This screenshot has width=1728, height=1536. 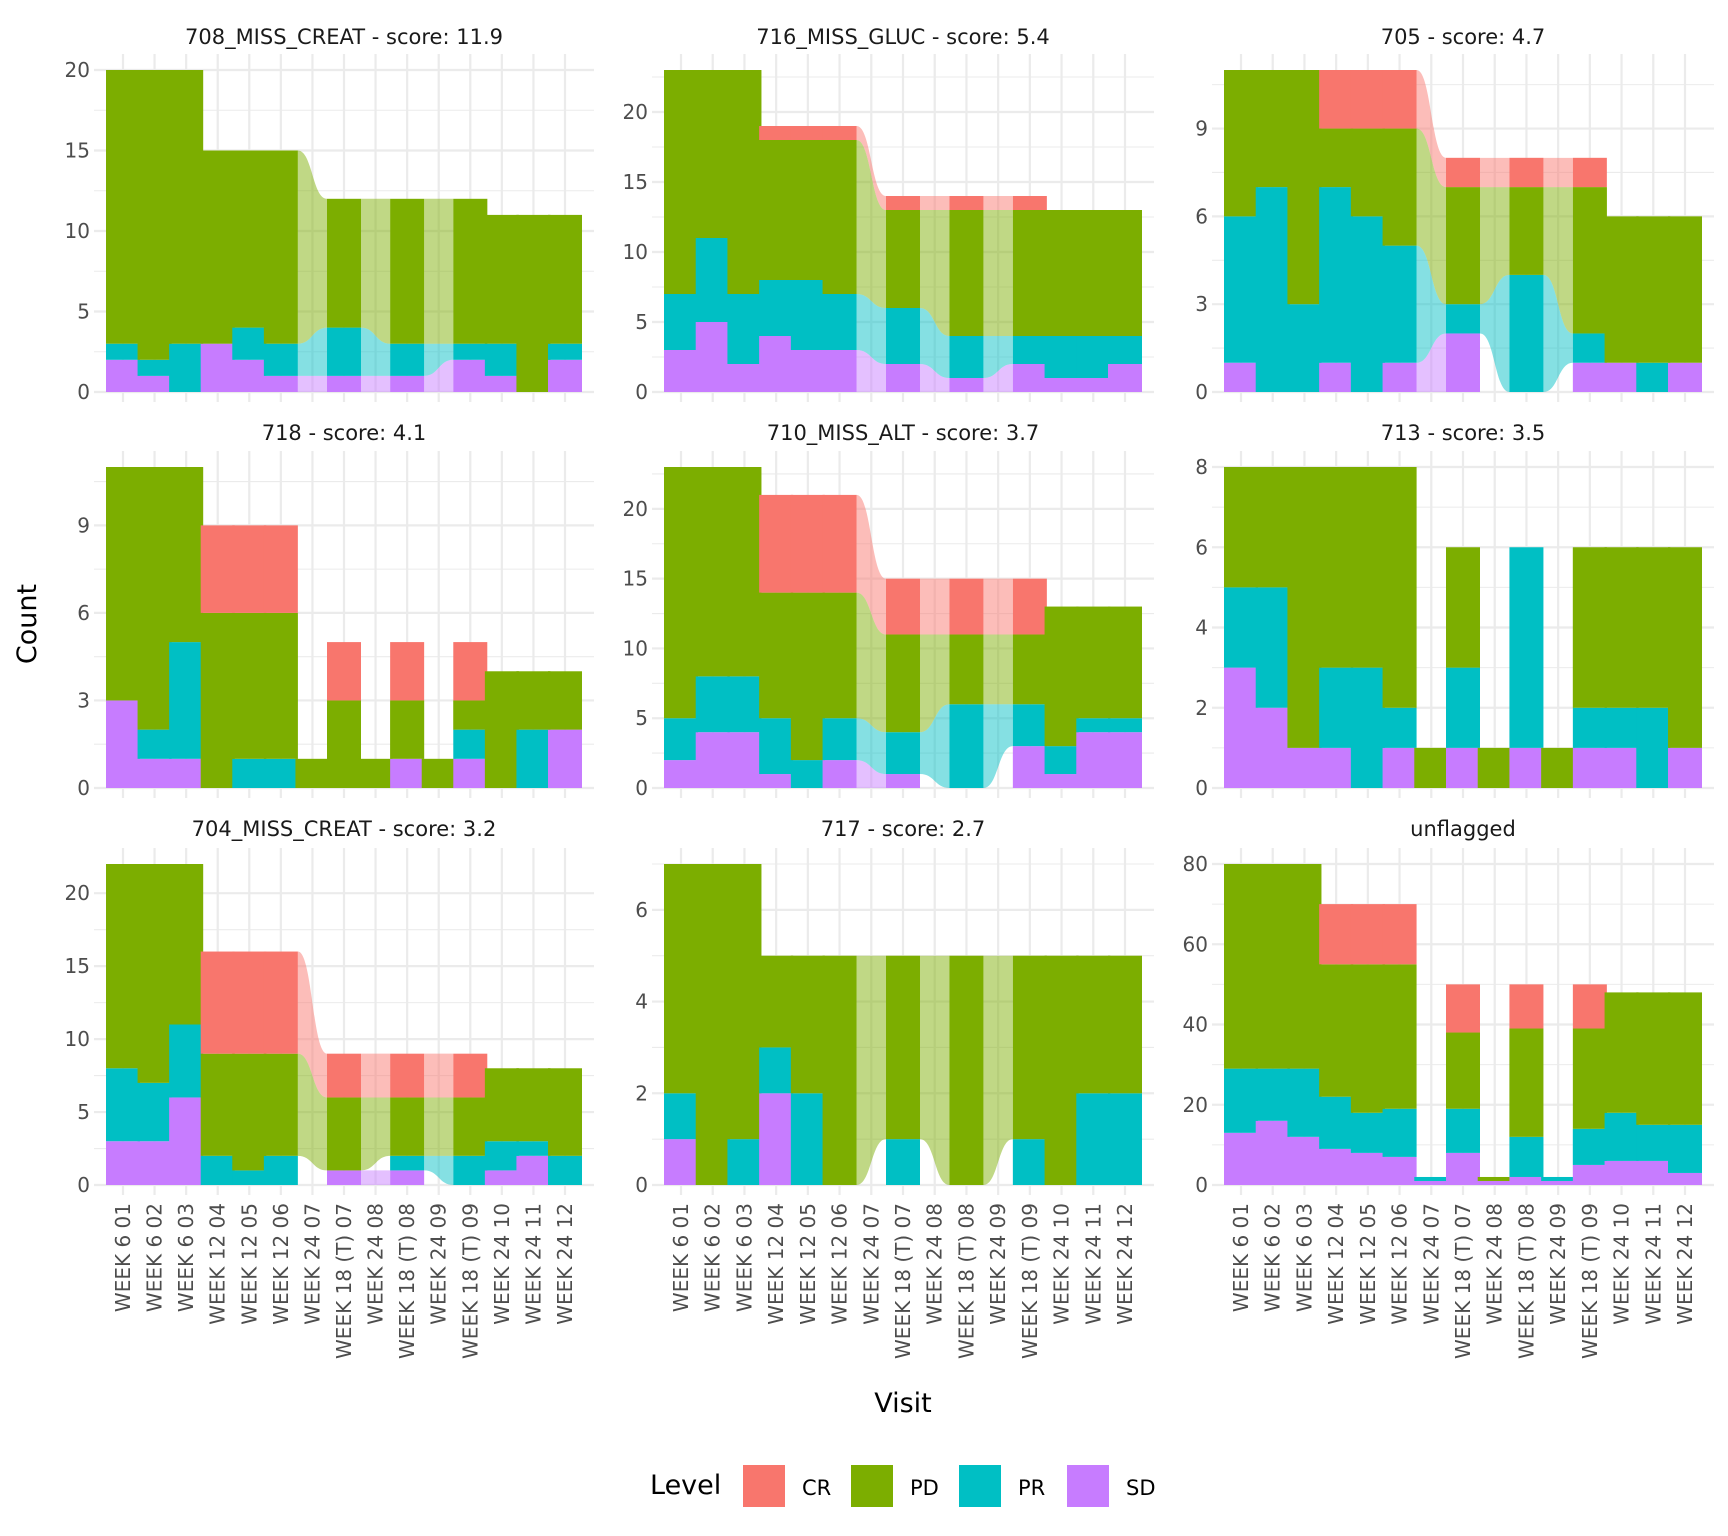 What do you see at coordinates (681, 1257) in the screenshot?
I see `x-tick-label: WEEK 6 01` at bounding box center [681, 1257].